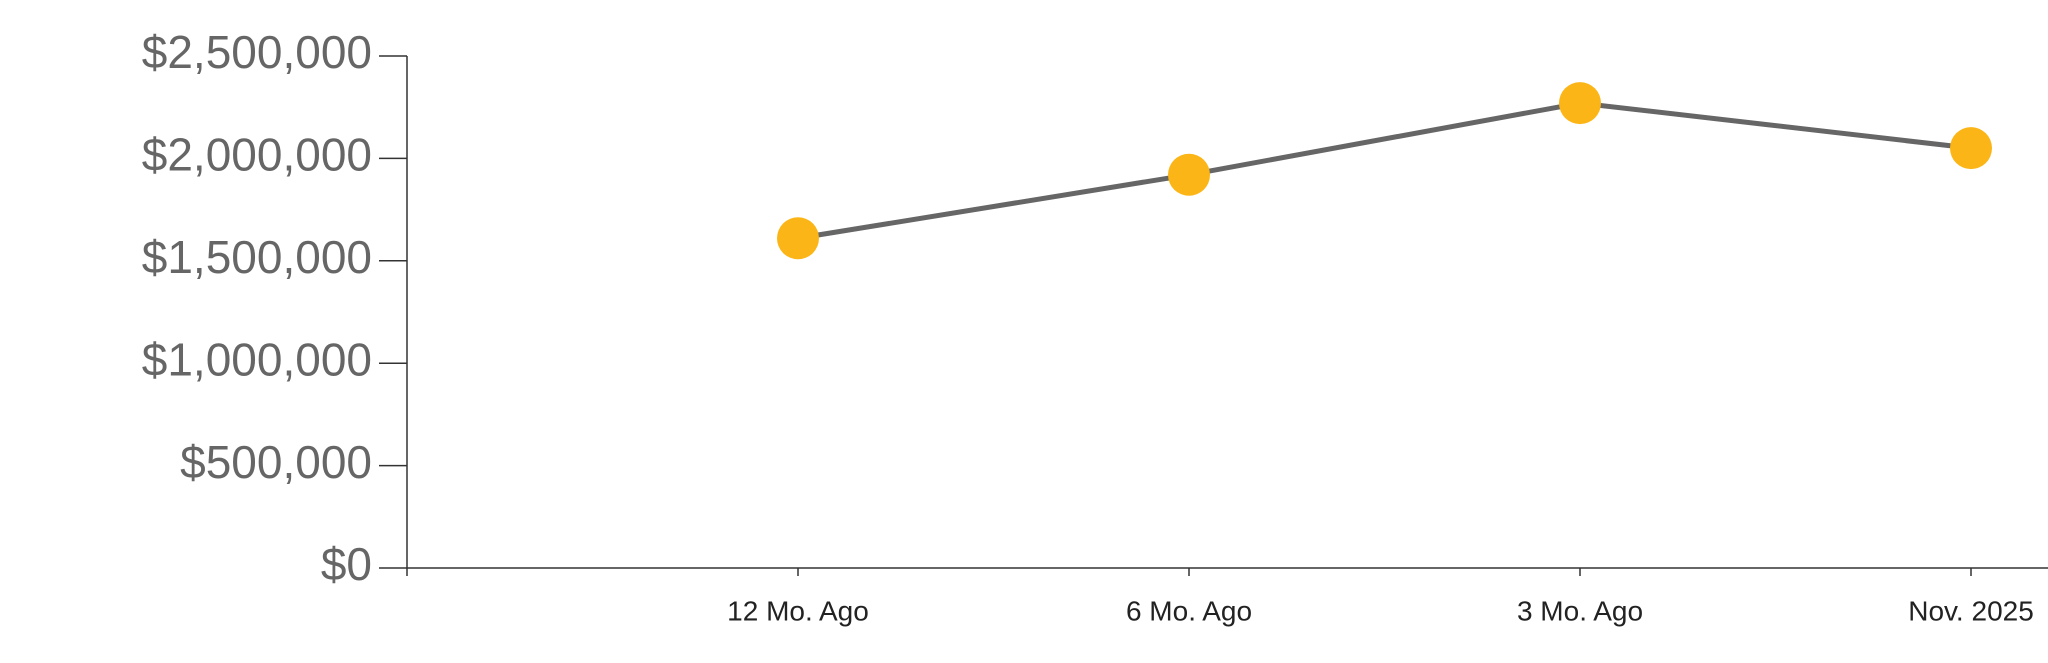 This screenshot has width=2048, height=663. I want to click on y-tick-label: $1,500,000, so click(257, 257).